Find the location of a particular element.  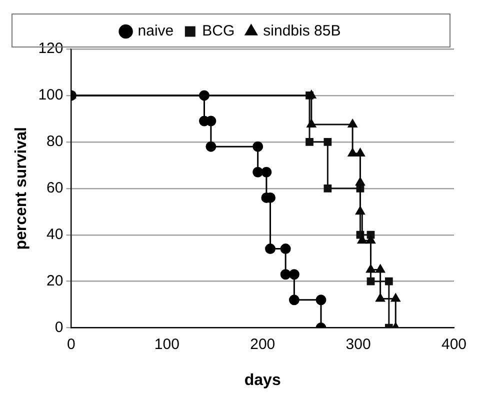

x-tick-label: 0 is located at coordinates (71, 344).